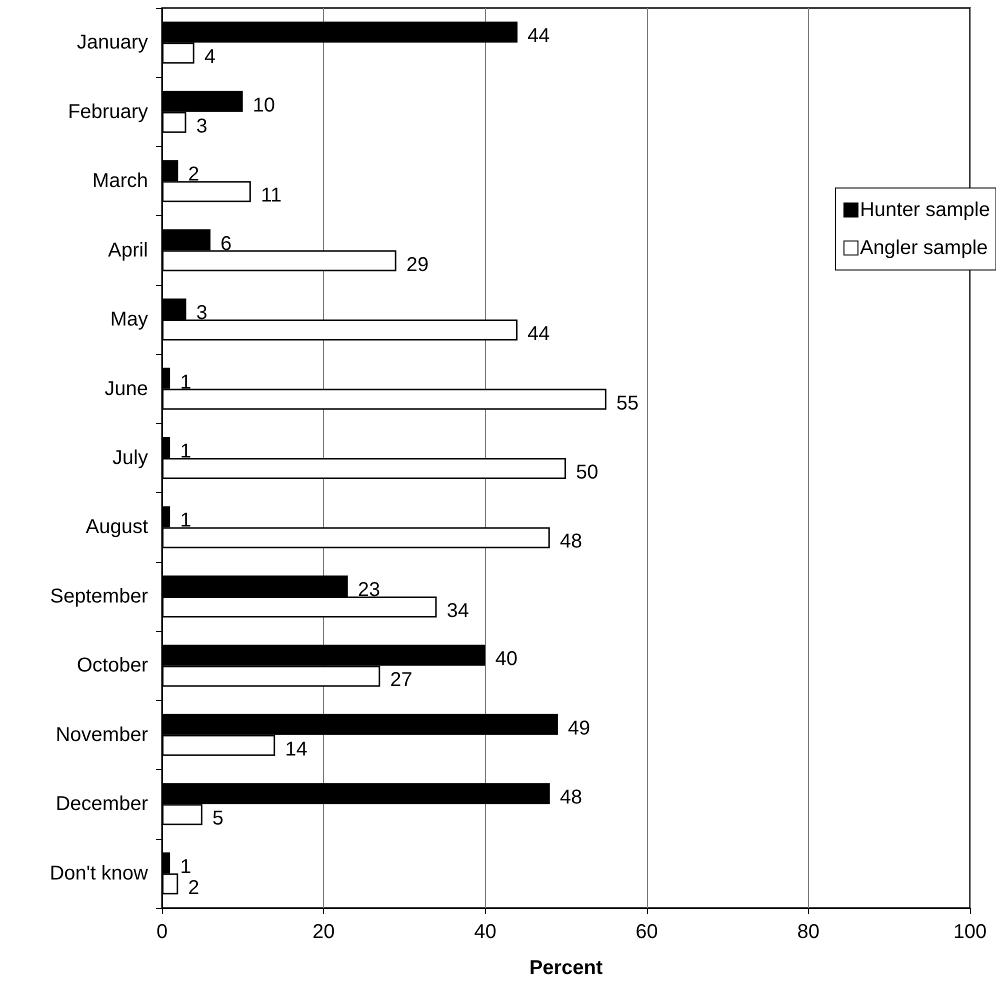  What do you see at coordinates (226, 243) in the screenshot?
I see `data-label: 6` at bounding box center [226, 243].